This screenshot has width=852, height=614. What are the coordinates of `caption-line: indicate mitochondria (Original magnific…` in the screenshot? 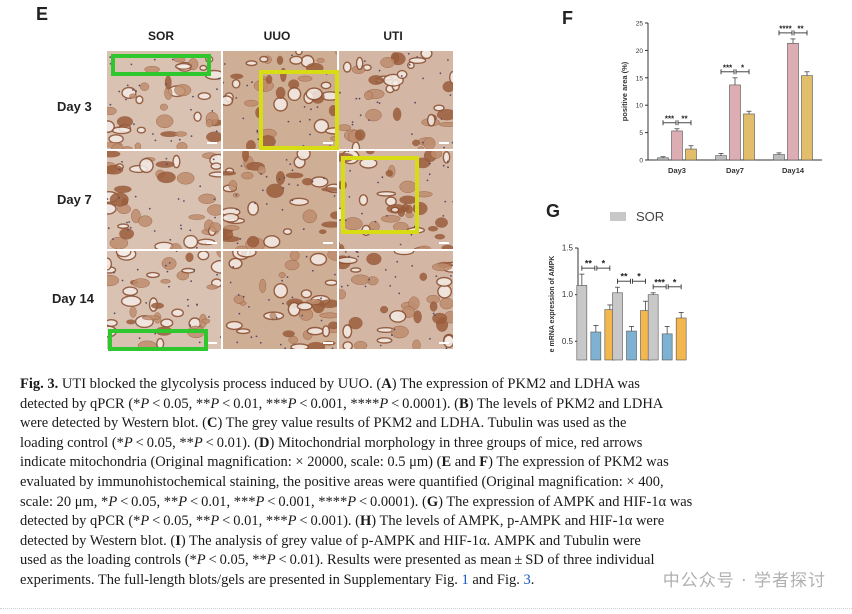 It's located at (344, 462).